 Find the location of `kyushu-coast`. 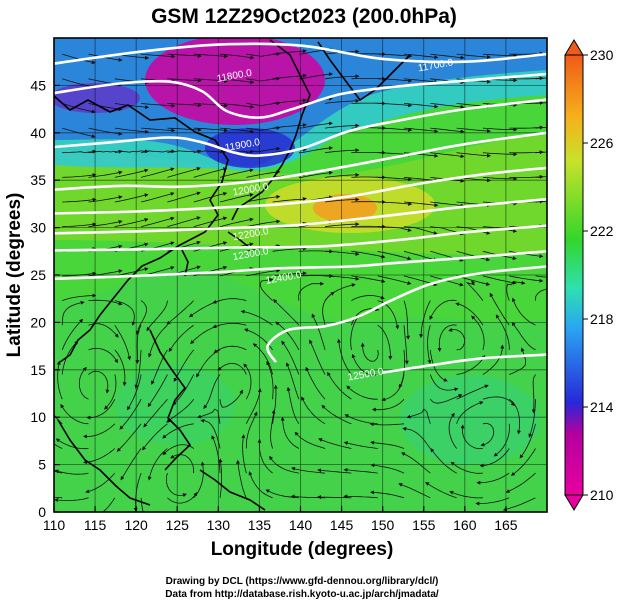

kyushu-coast is located at coordinates (239, 240).